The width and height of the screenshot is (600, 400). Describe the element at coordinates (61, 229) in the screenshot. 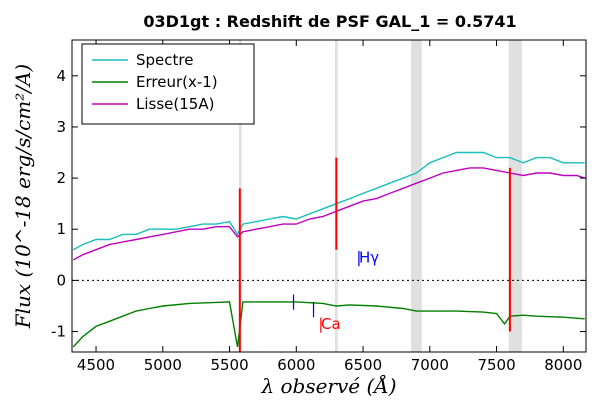

I see `y-tick-label: 1` at that location.